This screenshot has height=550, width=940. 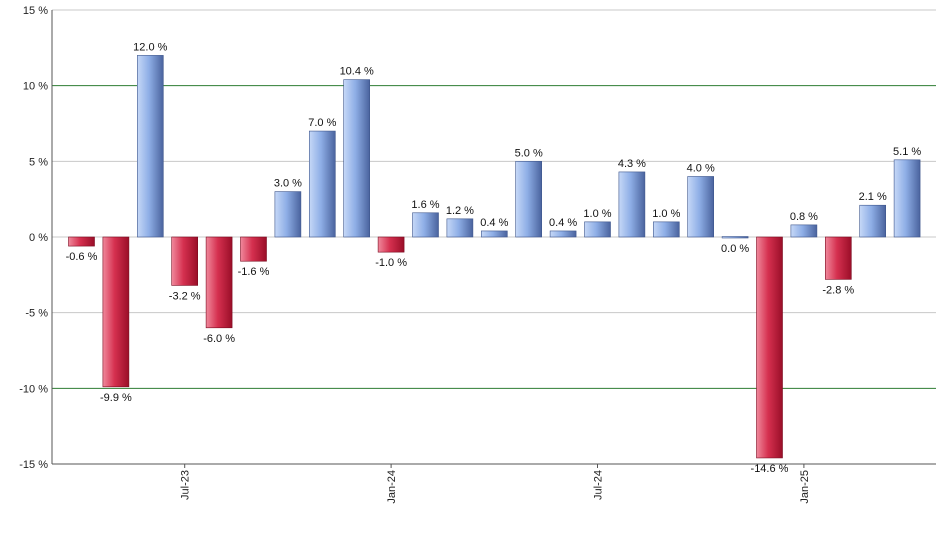 What do you see at coordinates (805, 487) in the screenshot?
I see `x-tick-label: Jan-25` at bounding box center [805, 487].